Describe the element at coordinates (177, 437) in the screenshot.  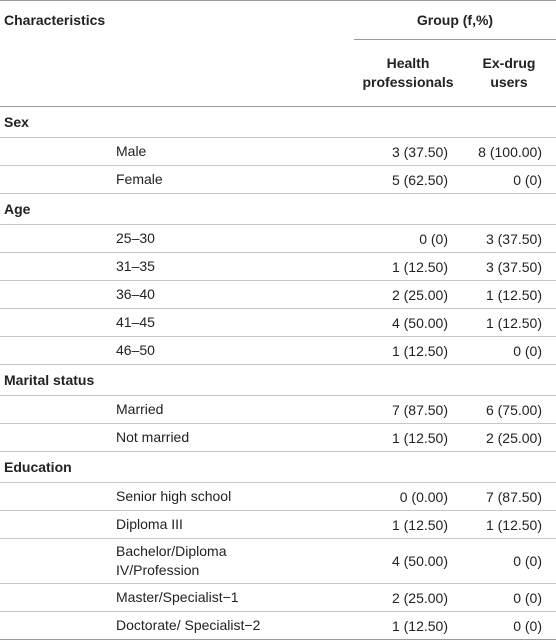
I see `row-label: Not married` at that location.